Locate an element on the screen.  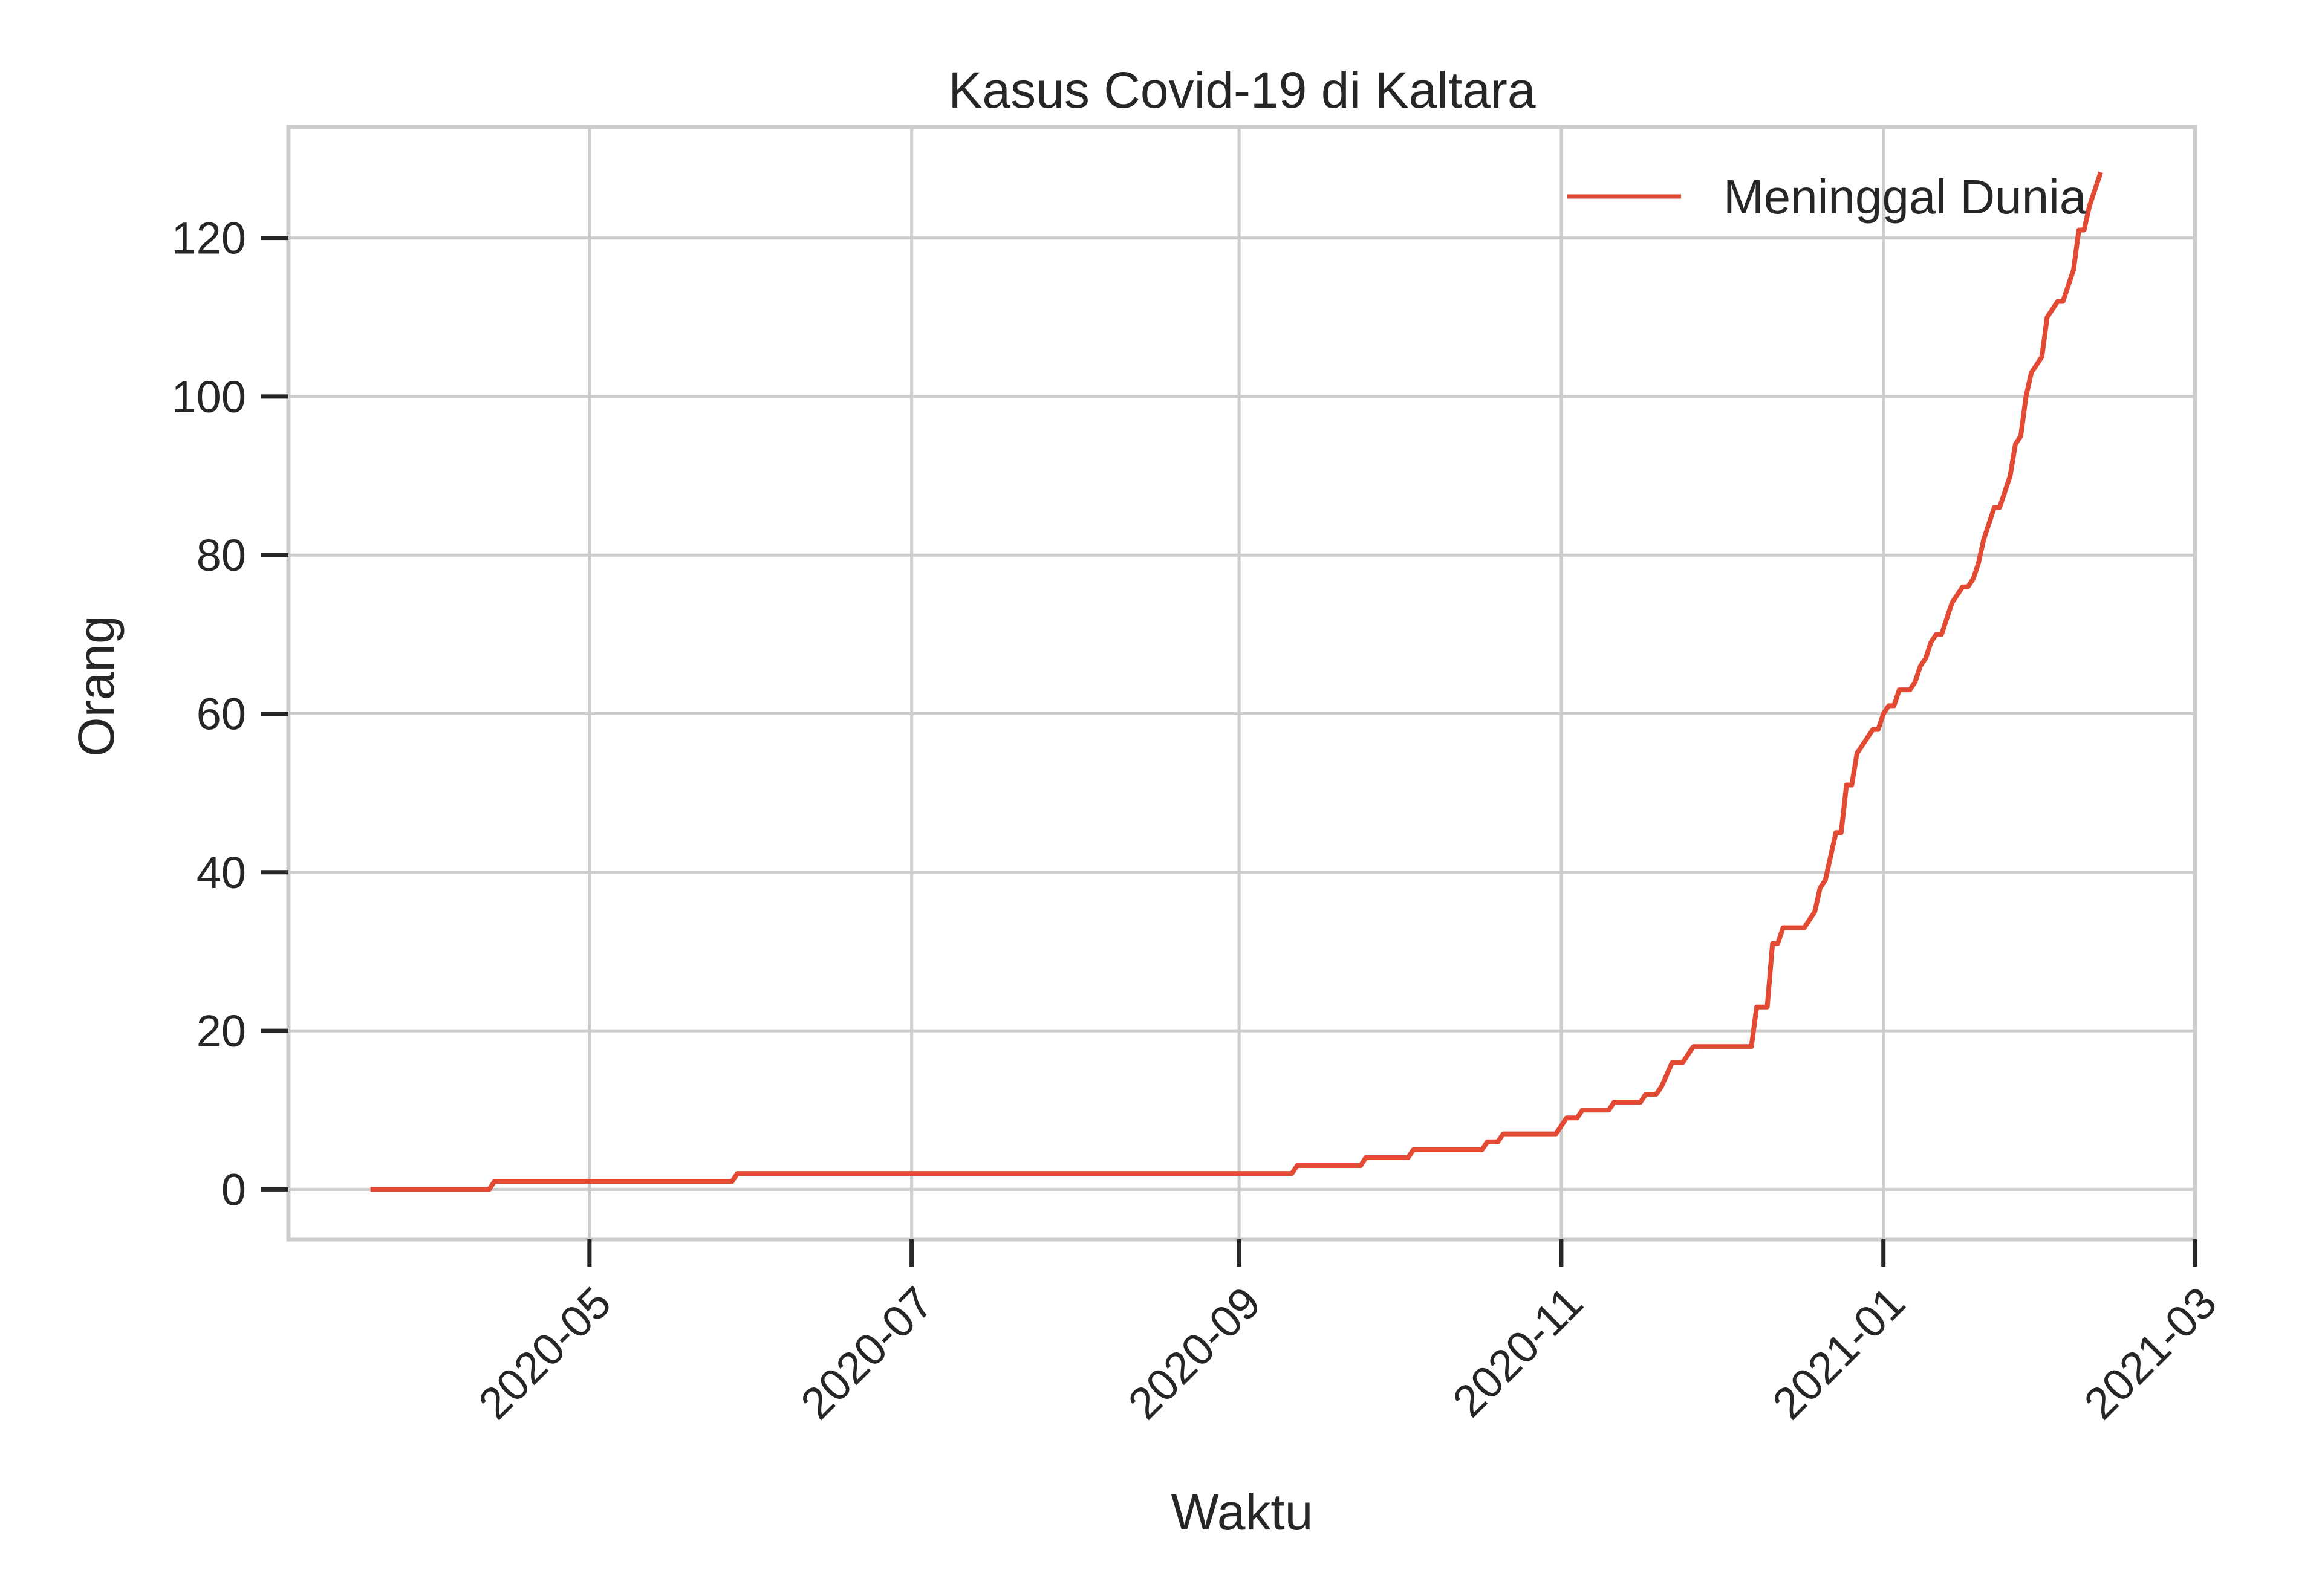
y-tick-label: 20 is located at coordinates (221, 1031).